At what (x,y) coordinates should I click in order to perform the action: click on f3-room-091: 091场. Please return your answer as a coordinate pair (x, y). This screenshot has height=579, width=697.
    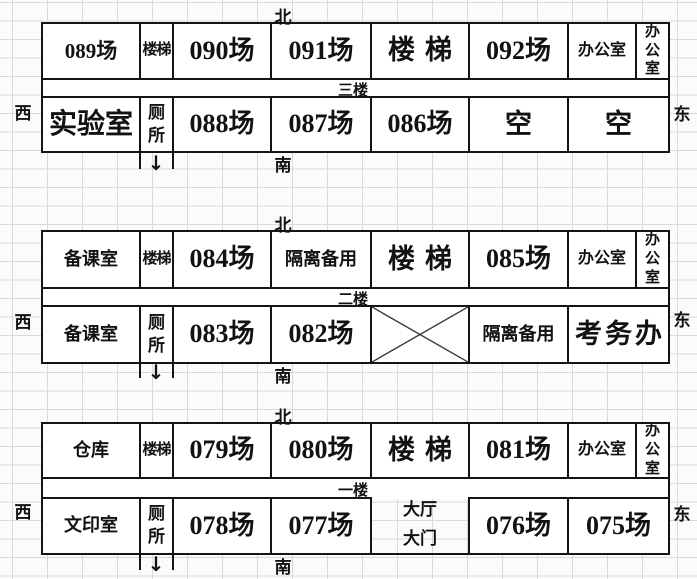
    Looking at the image, I should click on (321, 51).